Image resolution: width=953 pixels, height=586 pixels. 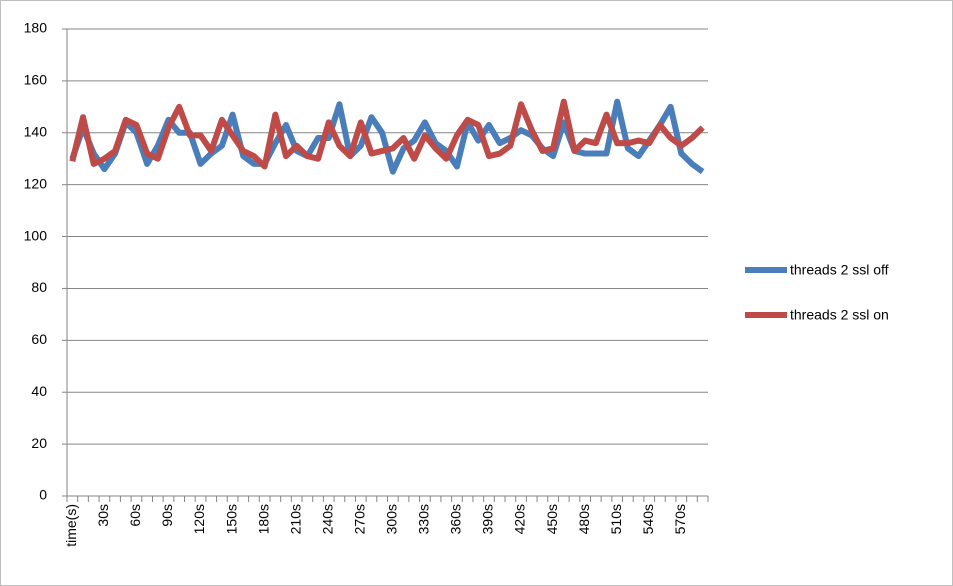 What do you see at coordinates (616, 519) in the screenshot?
I see `x-tick-label: 510s` at bounding box center [616, 519].